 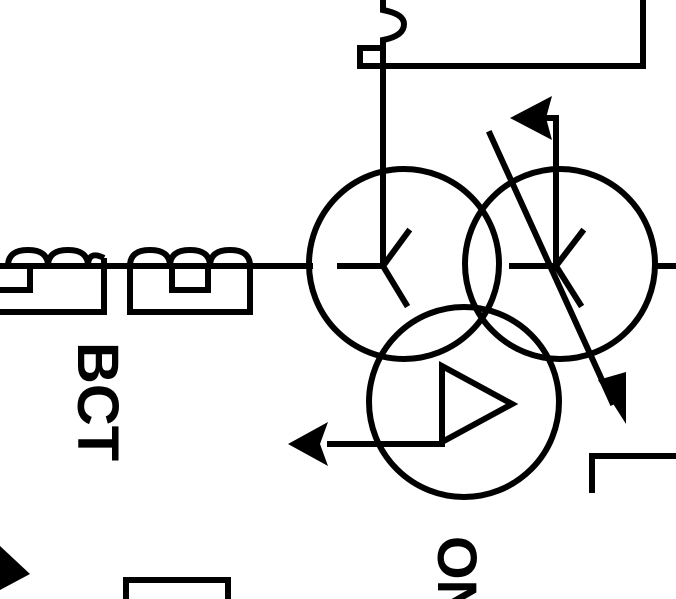 What do you see at coordinates (15, 568) in the screenshot?
I see `left-edge-marker-icon` at bounding box center [15, 568].